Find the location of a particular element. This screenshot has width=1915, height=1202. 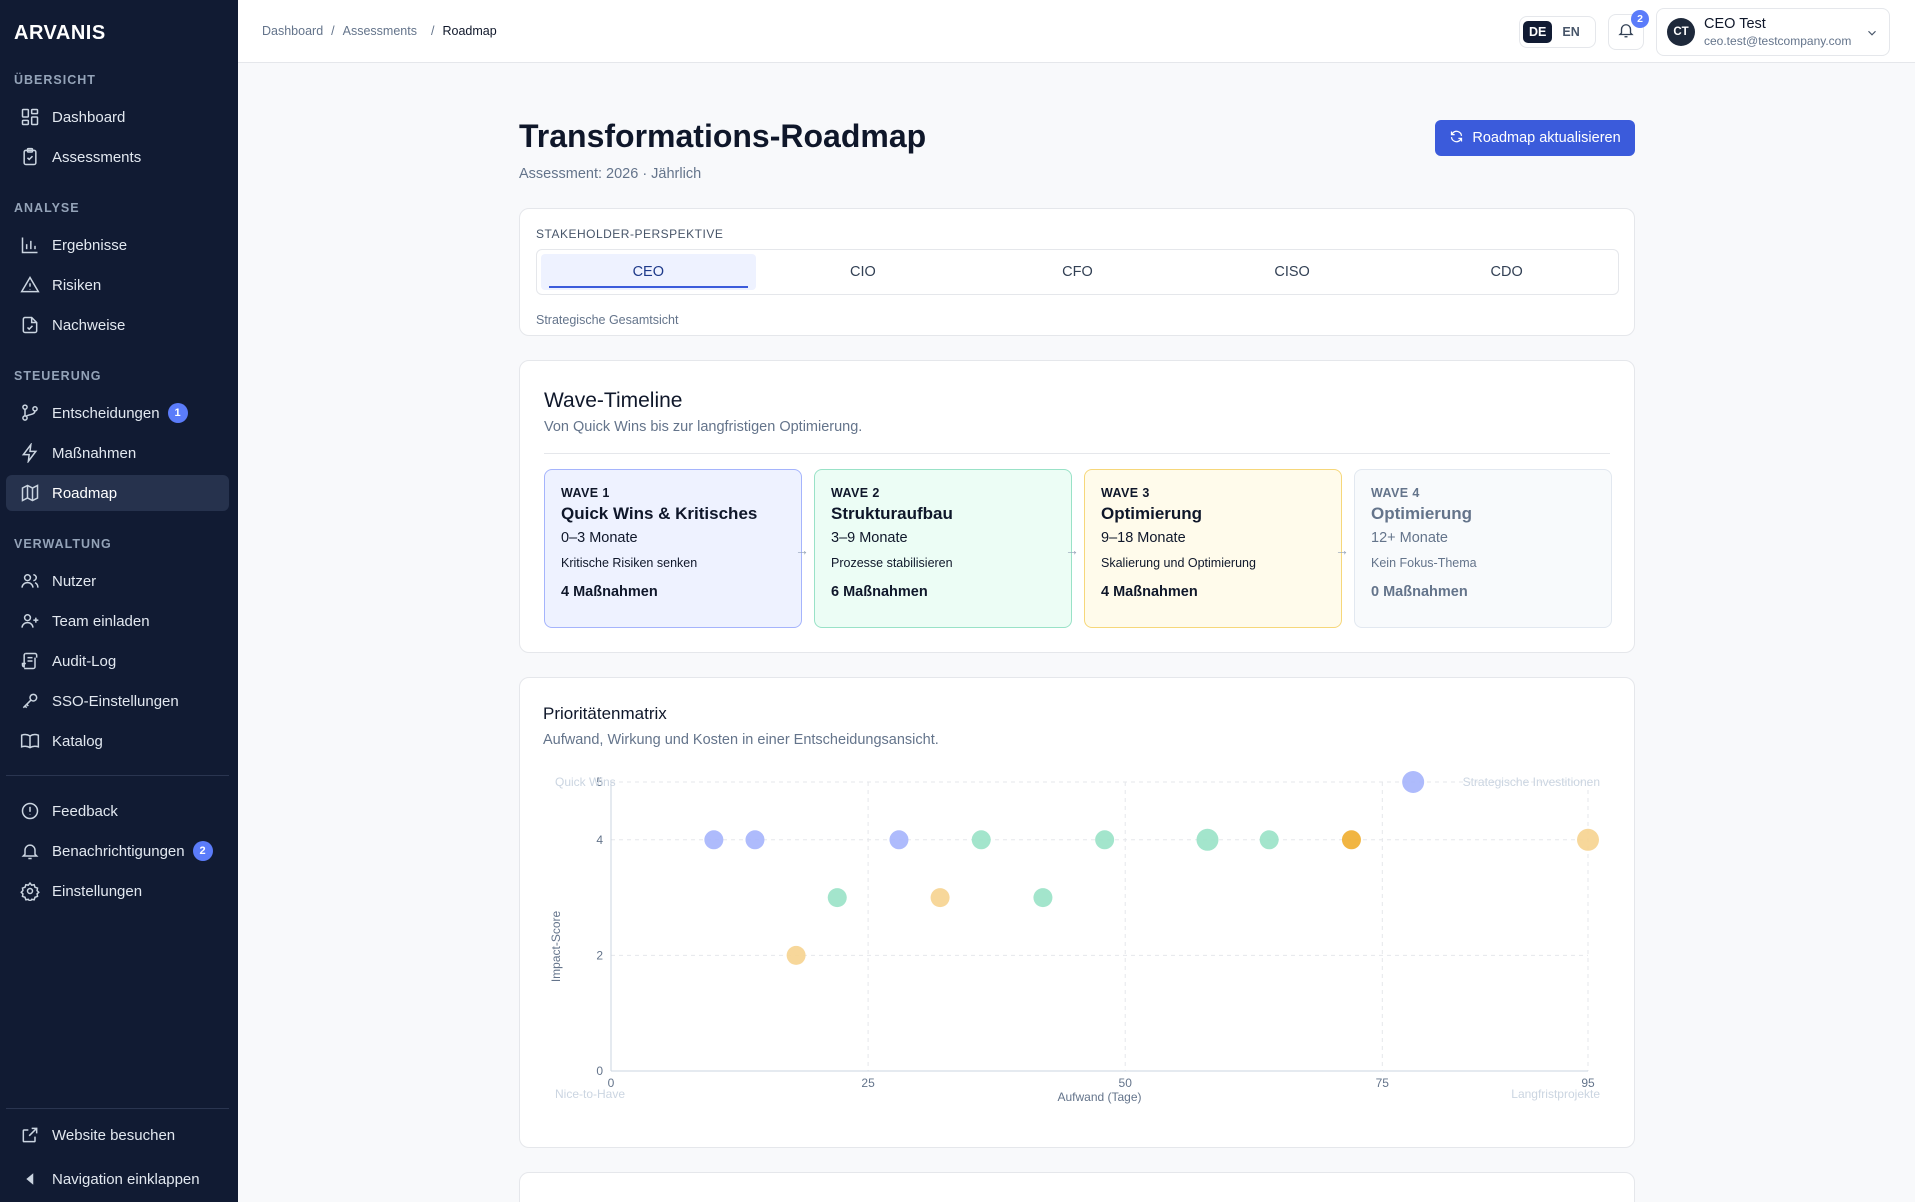

sidebar-item-roadmap: Roadmap is located at coordinates (117, 493).